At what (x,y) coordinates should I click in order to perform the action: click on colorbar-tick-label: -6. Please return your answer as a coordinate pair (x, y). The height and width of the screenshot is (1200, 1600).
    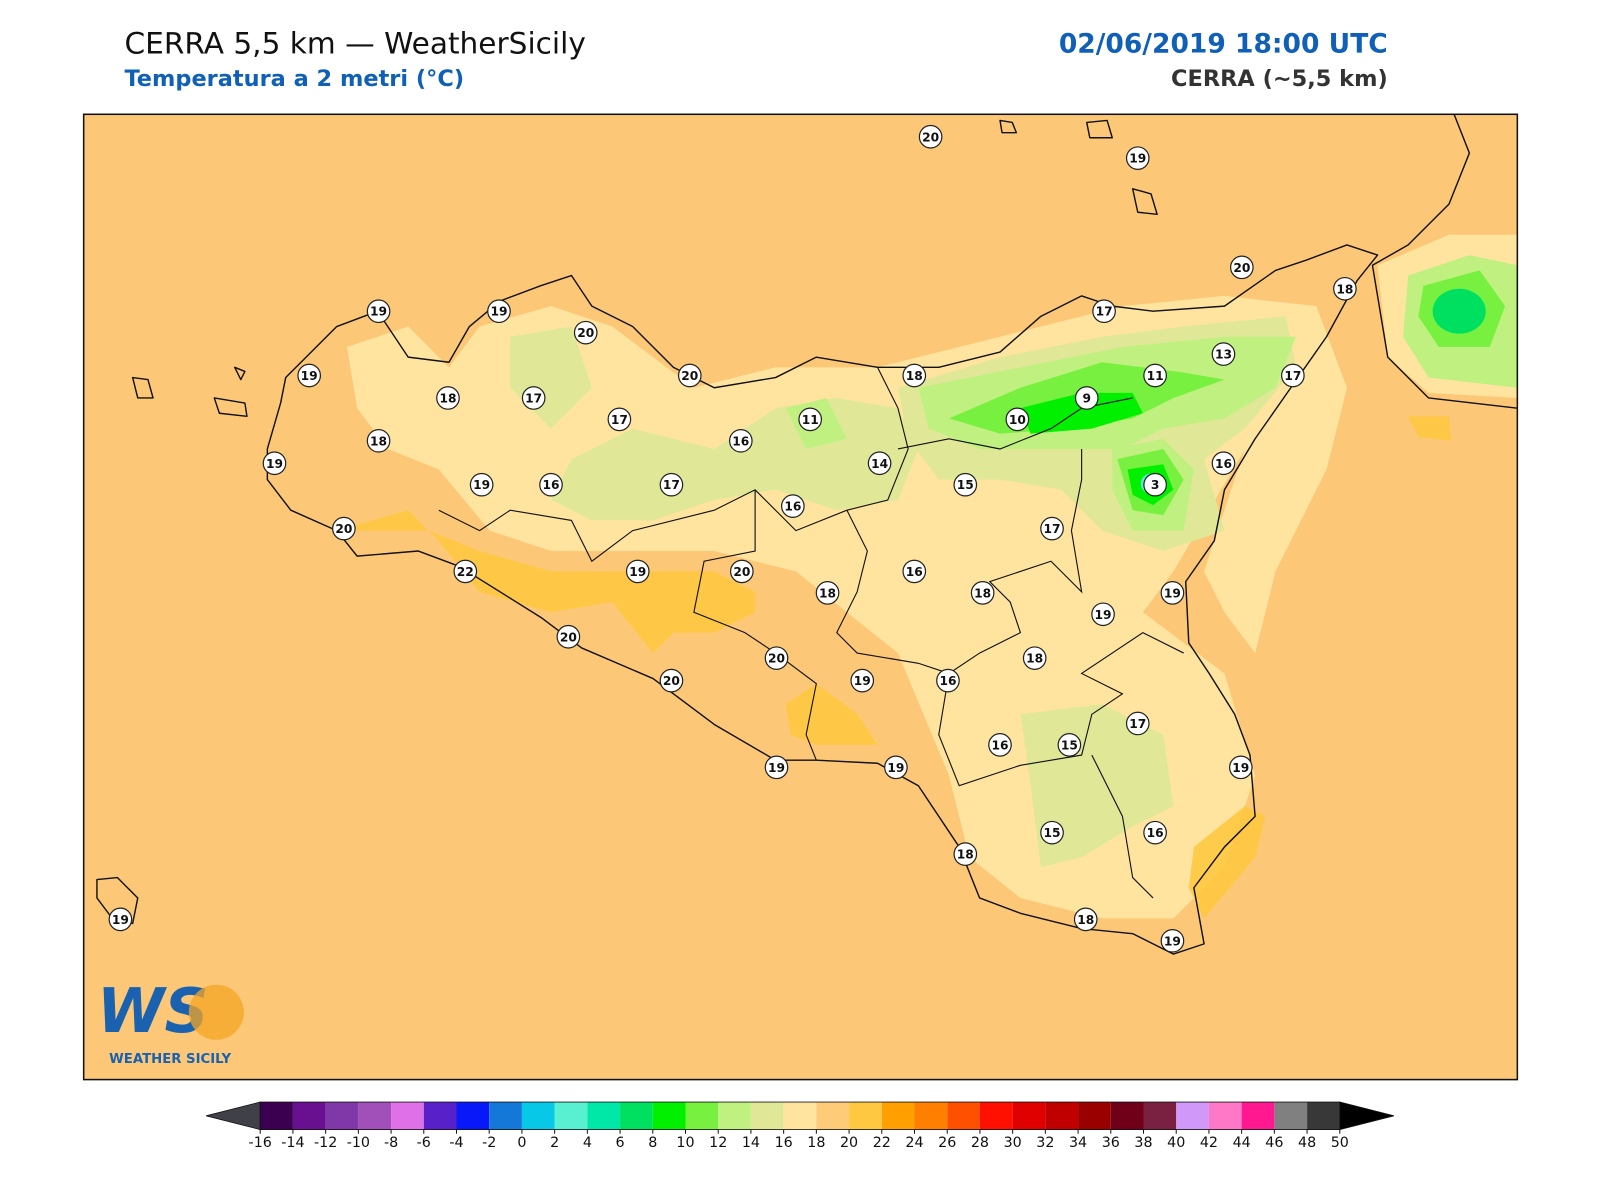
    Looking at the image, I should click on (424, 1143).